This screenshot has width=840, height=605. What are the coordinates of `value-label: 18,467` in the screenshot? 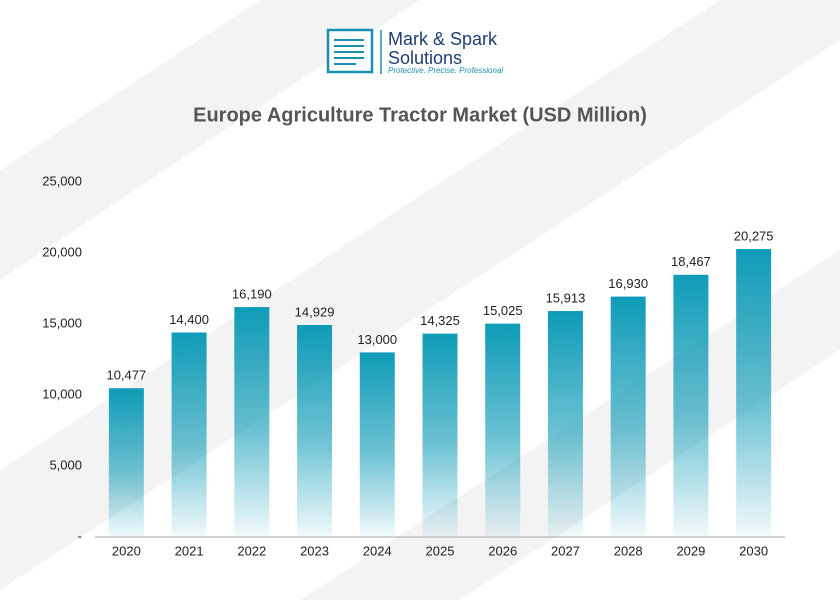 It's located at (691, 261).